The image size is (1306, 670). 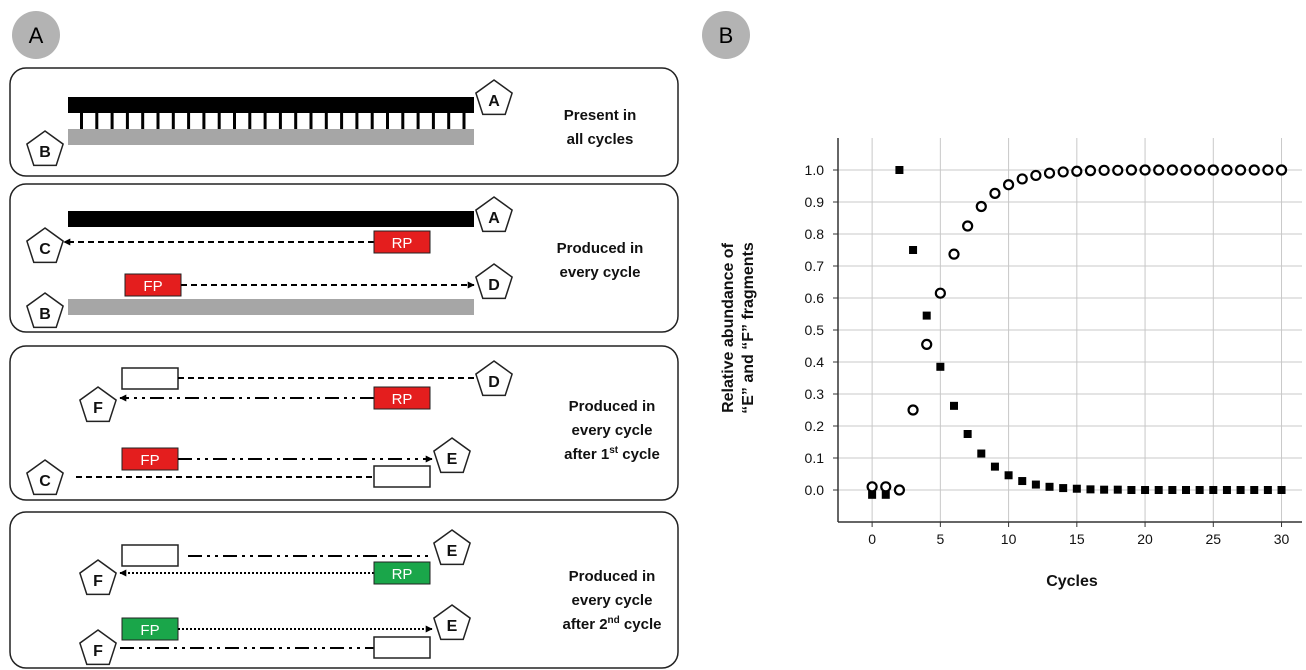 I want to click on box-3-line-1: Produced in, so click(x=612, y=406).